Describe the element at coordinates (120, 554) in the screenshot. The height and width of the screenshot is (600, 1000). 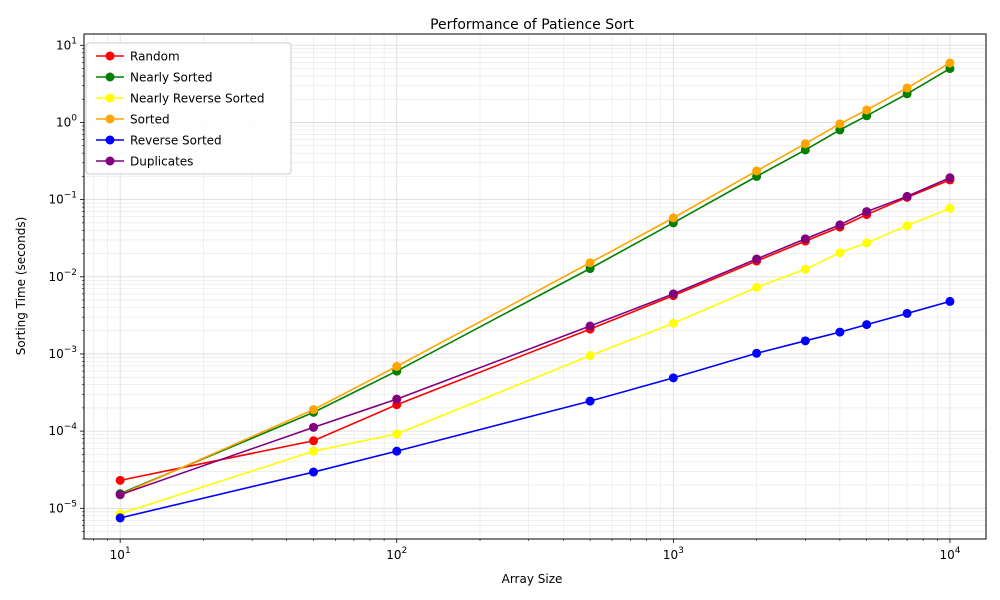
I see `x-tick-label: 10¹` at that location.